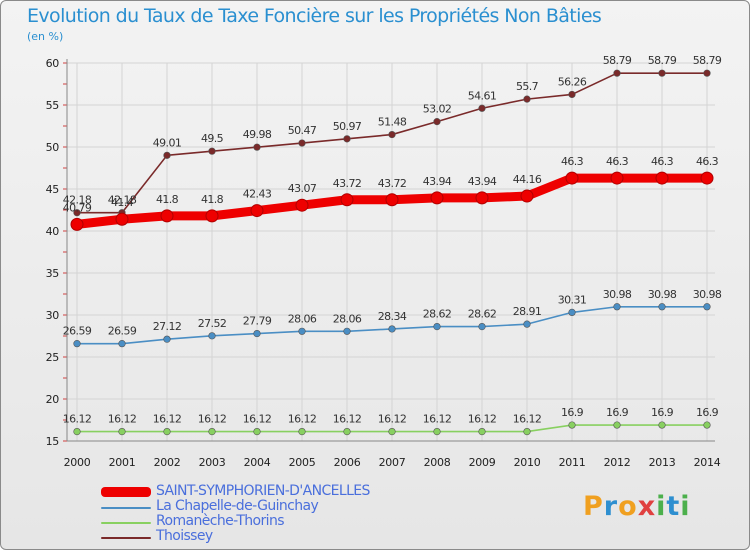 This screenshot has height=550, width=750. What do you see at coordinates (53, 441) in the screenshot?
I see `y-tick-label: 15` at bounding box center [53, 441].